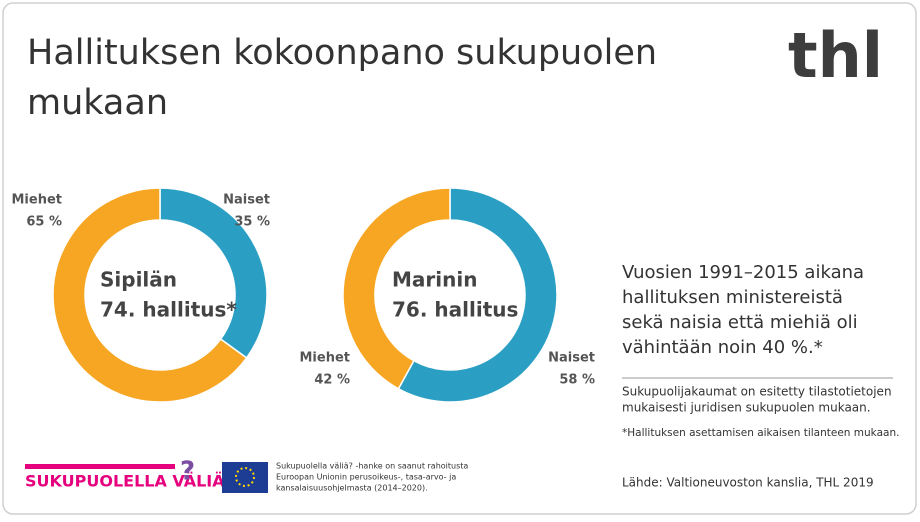 The height and width of the screenshot is (522, 920). I want to click on value-label: 65 %, so click(44, 222).